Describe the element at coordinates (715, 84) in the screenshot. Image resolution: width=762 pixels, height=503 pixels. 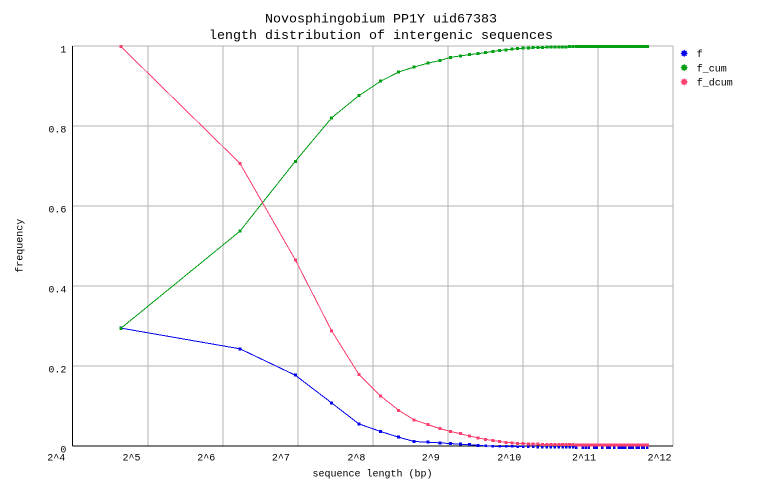
I see `svg-text: f_dcum` at that location.